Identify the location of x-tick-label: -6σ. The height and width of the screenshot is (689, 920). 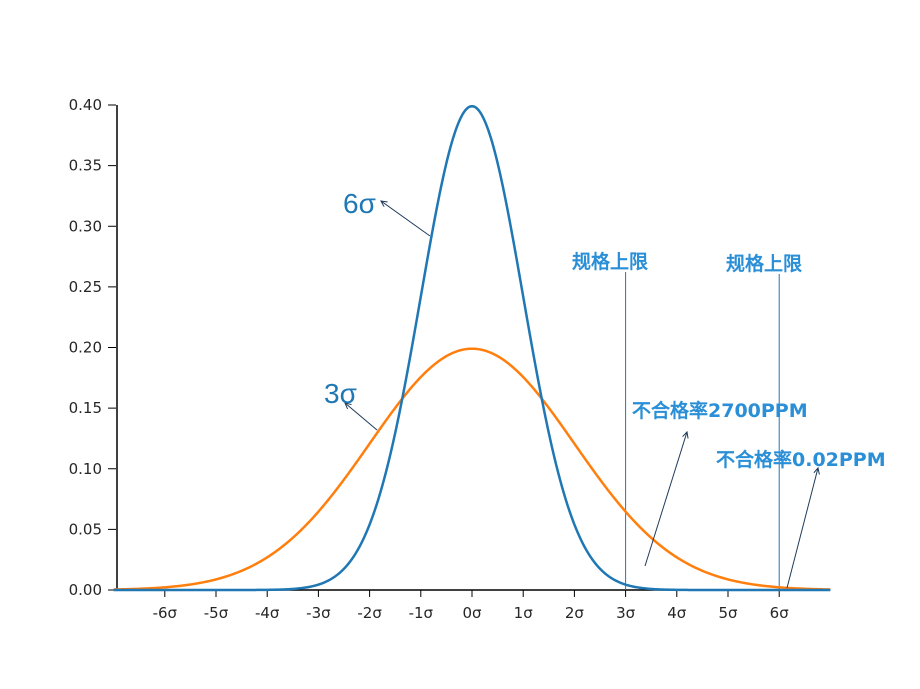
(165, 613).